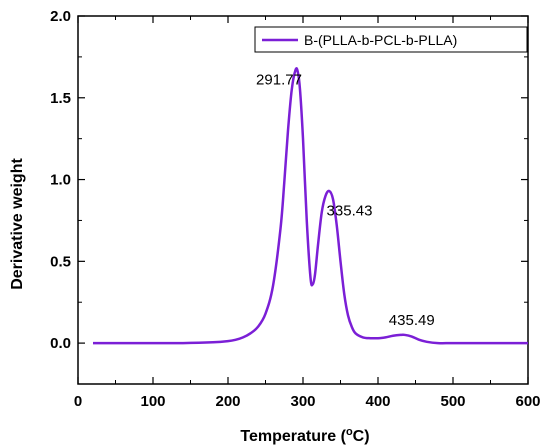 This screenshot has width=550, height=447. What do you see at coordinates (60, 343) in the screenshot?
I see `y-tick-label: 0.0` at bounding box center [60, 343].